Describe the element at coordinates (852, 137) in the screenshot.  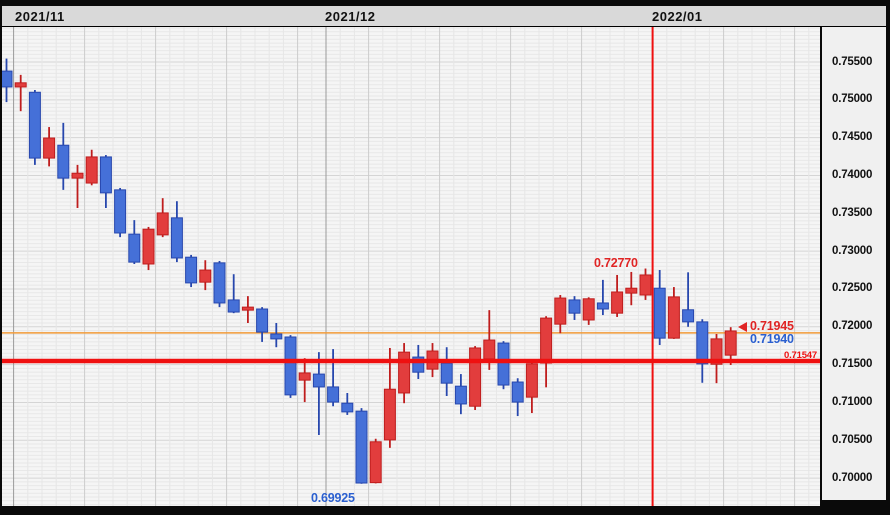
I see `price-tick-0.74500: 0.74500` at that location.